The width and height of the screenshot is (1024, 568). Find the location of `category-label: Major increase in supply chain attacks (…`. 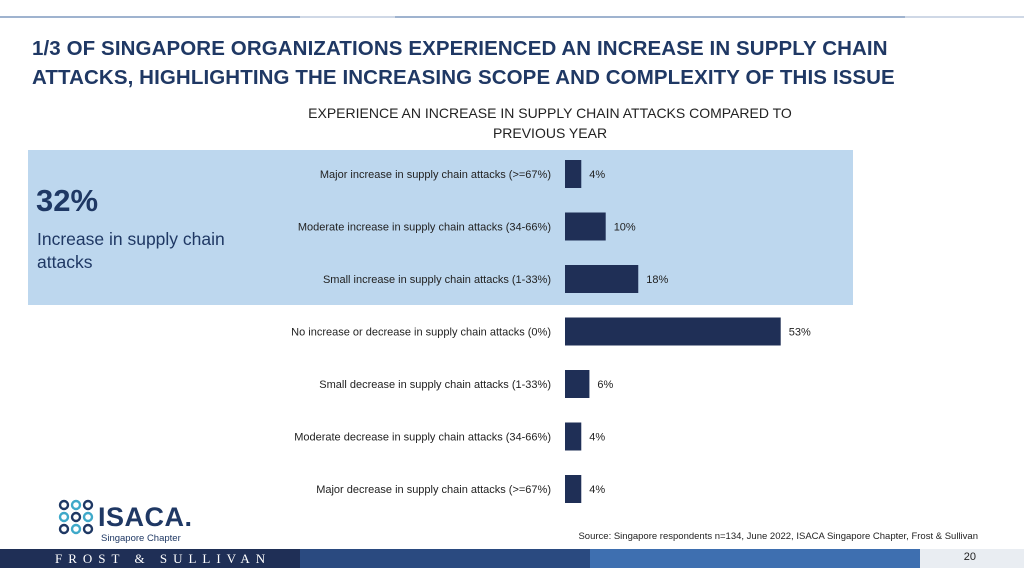

category-label: Major increase in supply chain attacks (… is located at coordinates (435, 175).